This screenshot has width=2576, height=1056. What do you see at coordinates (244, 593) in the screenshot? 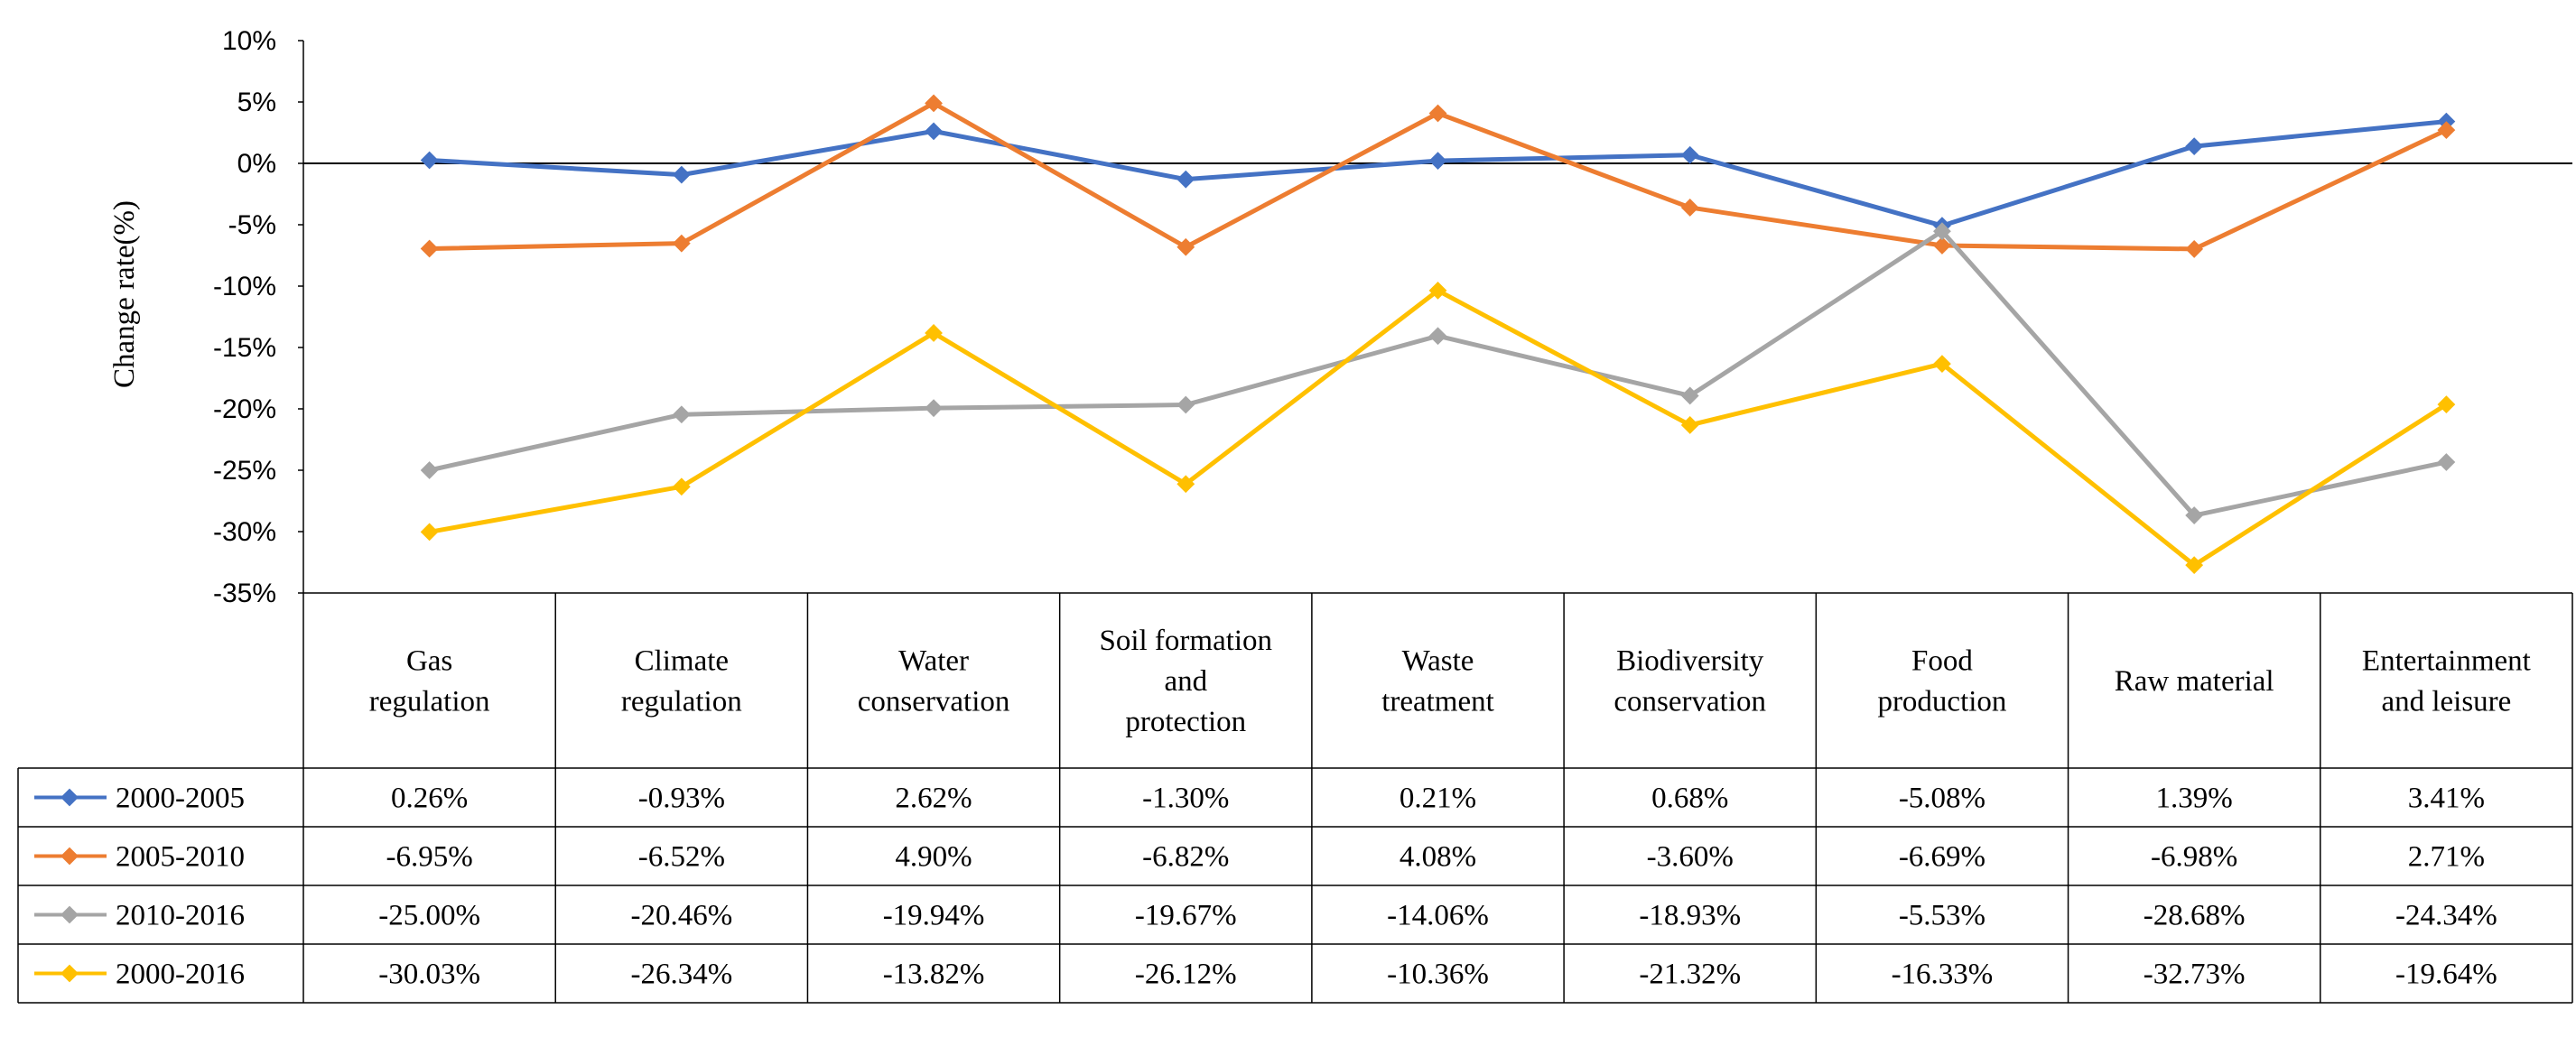
I see `y-tick-label: -35%` at bounding box center [244, 593].